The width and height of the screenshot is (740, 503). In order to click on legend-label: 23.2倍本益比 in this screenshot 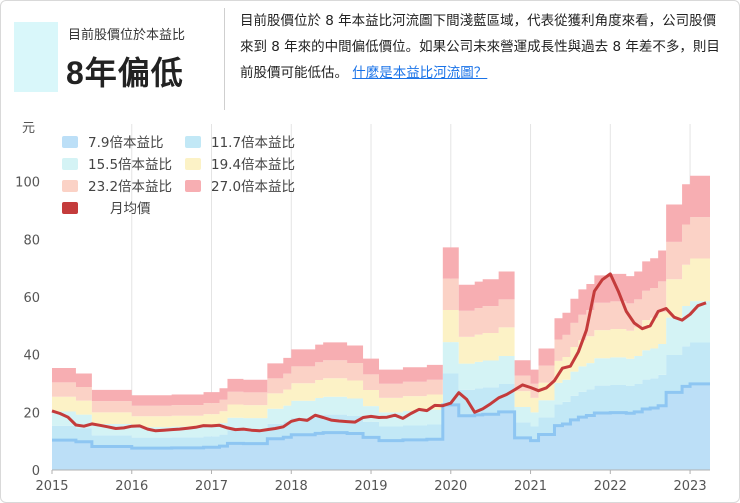, I will do `click(130, 187)`.